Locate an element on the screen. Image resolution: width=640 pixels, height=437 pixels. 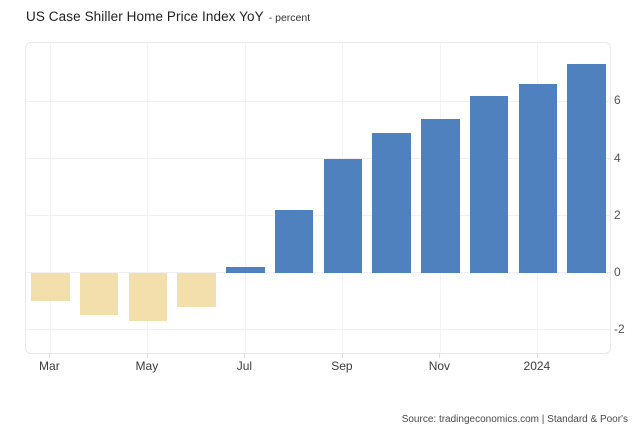
bar-jan-2024 is located at coordinates (538, 178).